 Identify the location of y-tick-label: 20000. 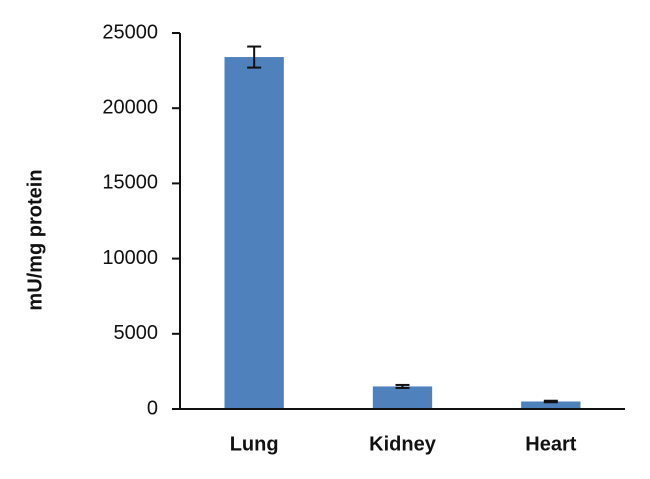
(130, 107).